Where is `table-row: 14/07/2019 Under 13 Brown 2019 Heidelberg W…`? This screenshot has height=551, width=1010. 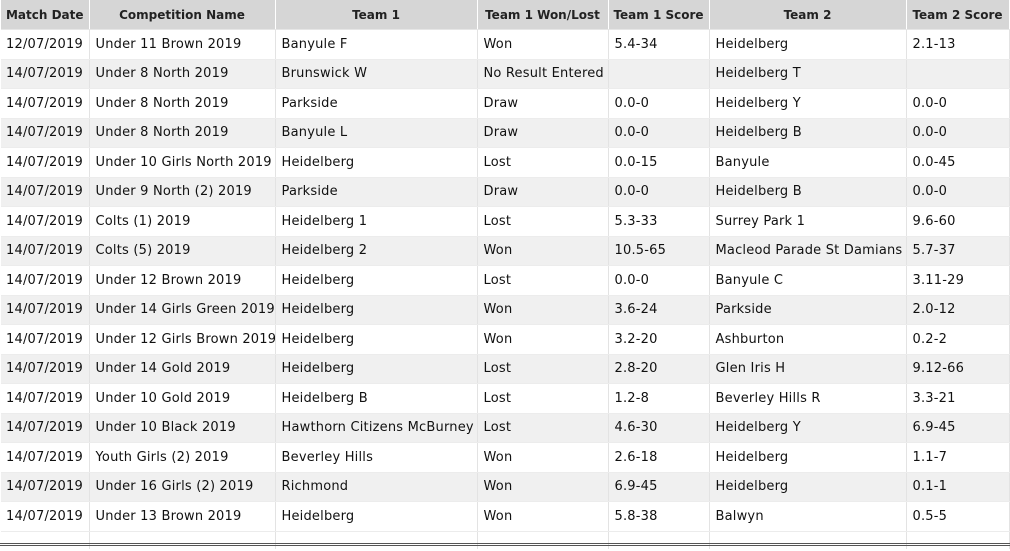
table-row: 14/07/2019 Under 13 Brown 2019 Heidelberg W… is located at coordinates (505, 516).